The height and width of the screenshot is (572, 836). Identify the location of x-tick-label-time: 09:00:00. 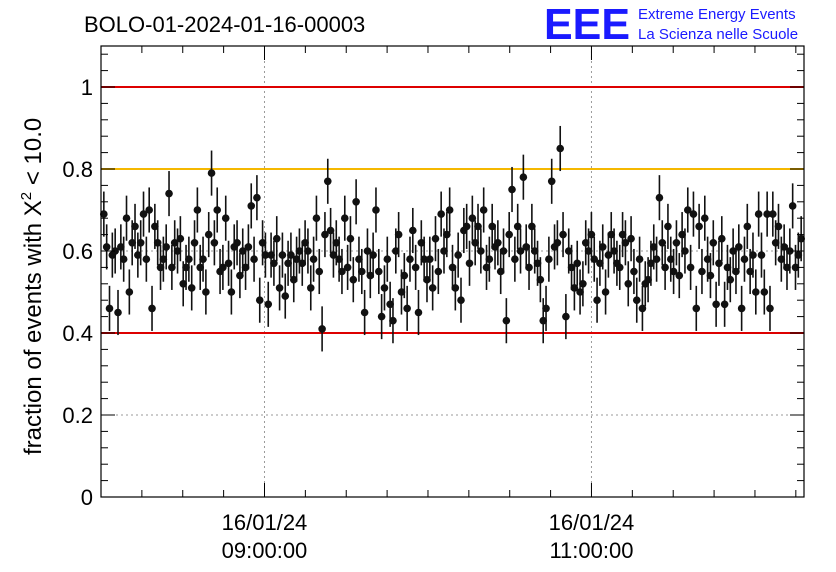
(265, 550).